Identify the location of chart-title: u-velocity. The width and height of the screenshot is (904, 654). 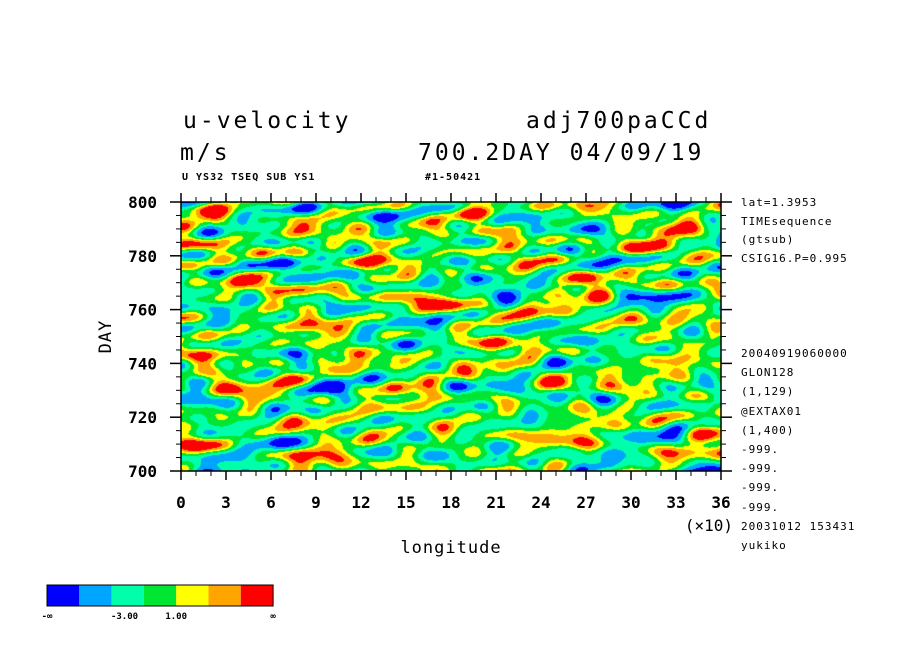
(267, 121).